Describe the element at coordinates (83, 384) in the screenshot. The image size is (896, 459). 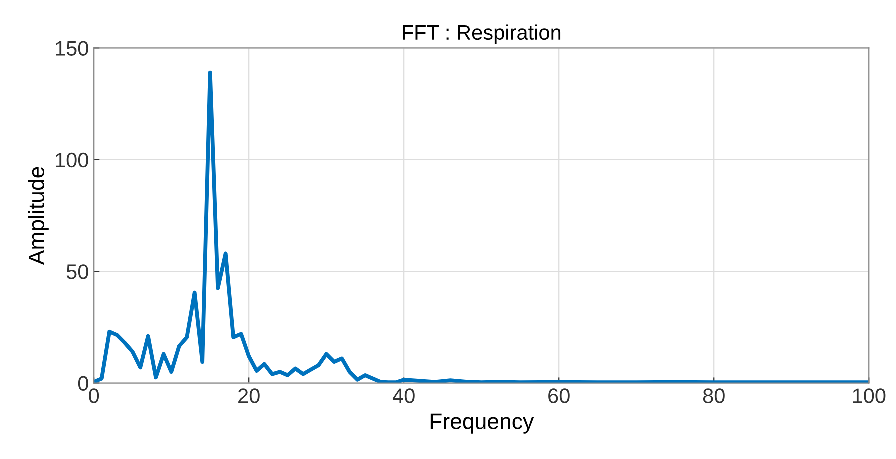
I see `y-tick-label: 0` at that location.